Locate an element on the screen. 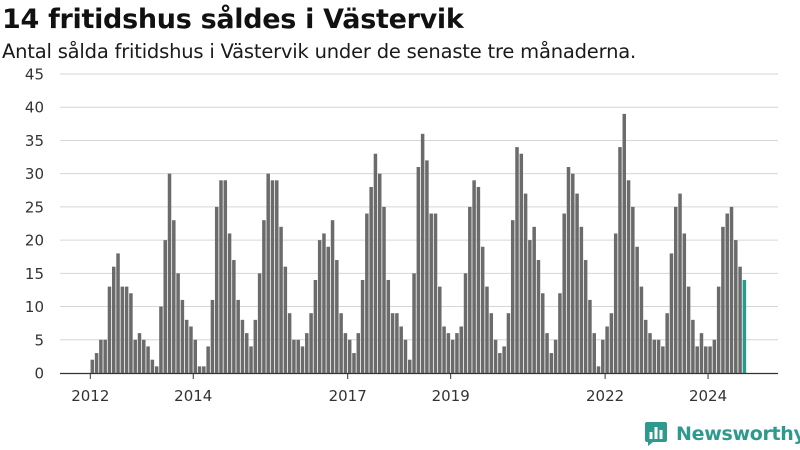  y-tick-label: 30 is located at coordinates (34, 174).